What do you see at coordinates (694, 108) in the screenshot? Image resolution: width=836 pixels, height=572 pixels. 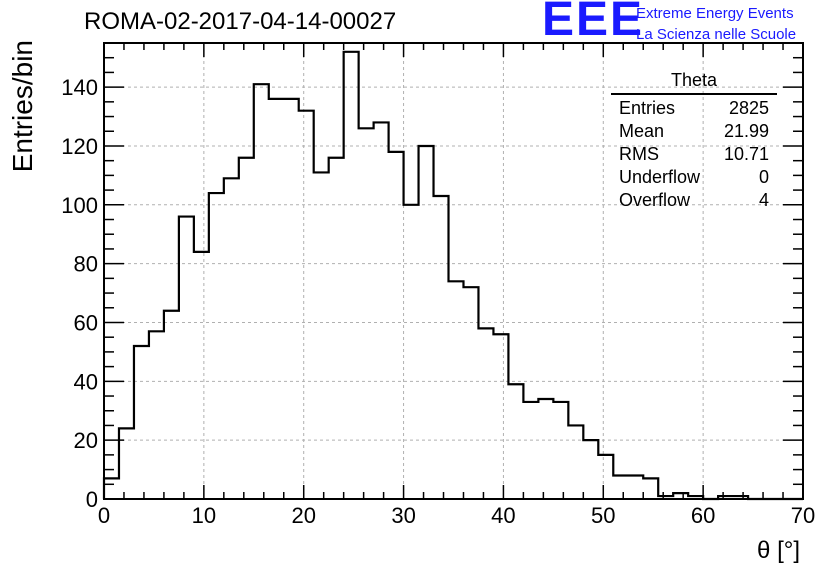 I see `stats-row-entries: Entries 2825` at bounding box center [694, 108].